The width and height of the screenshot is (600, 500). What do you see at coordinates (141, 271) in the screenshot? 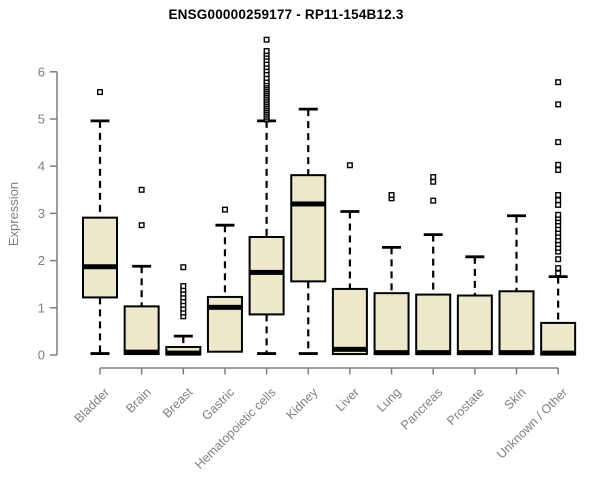
I see `box-brain` at bounding box center [141, 271].